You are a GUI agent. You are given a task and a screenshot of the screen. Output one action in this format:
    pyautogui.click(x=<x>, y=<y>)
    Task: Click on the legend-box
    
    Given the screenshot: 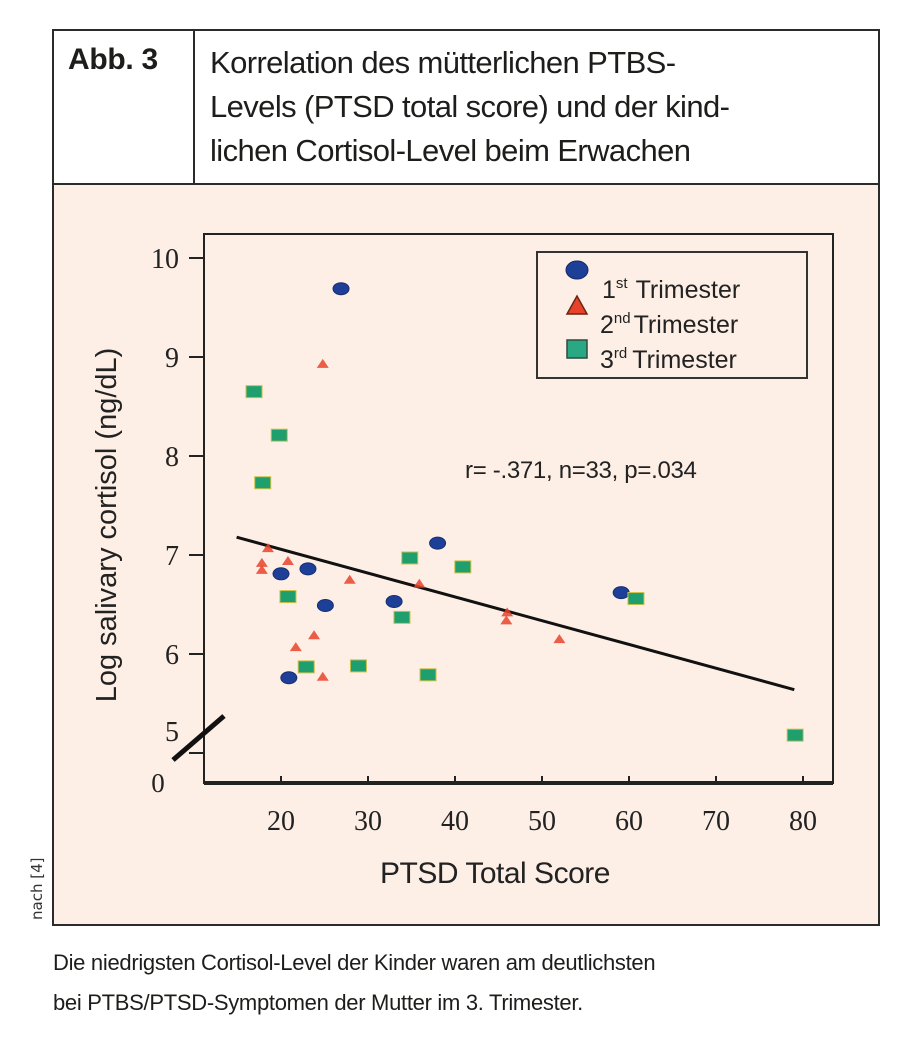 What is the action you would take?
    pyautogui.click(x=672, y=315)
    